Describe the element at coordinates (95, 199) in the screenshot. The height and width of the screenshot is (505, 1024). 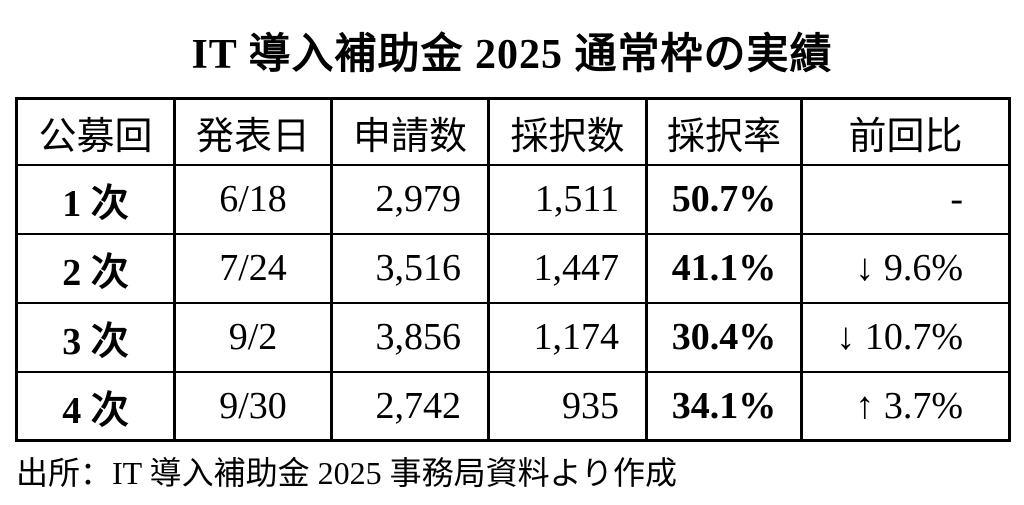
I see `cell-round: 1 次` at that location.